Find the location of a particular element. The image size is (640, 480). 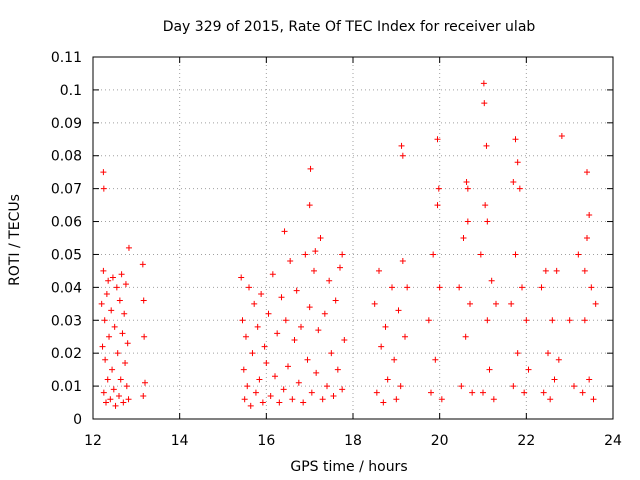

y-tick-label: 0.04 is located at coordinates (66, 288).